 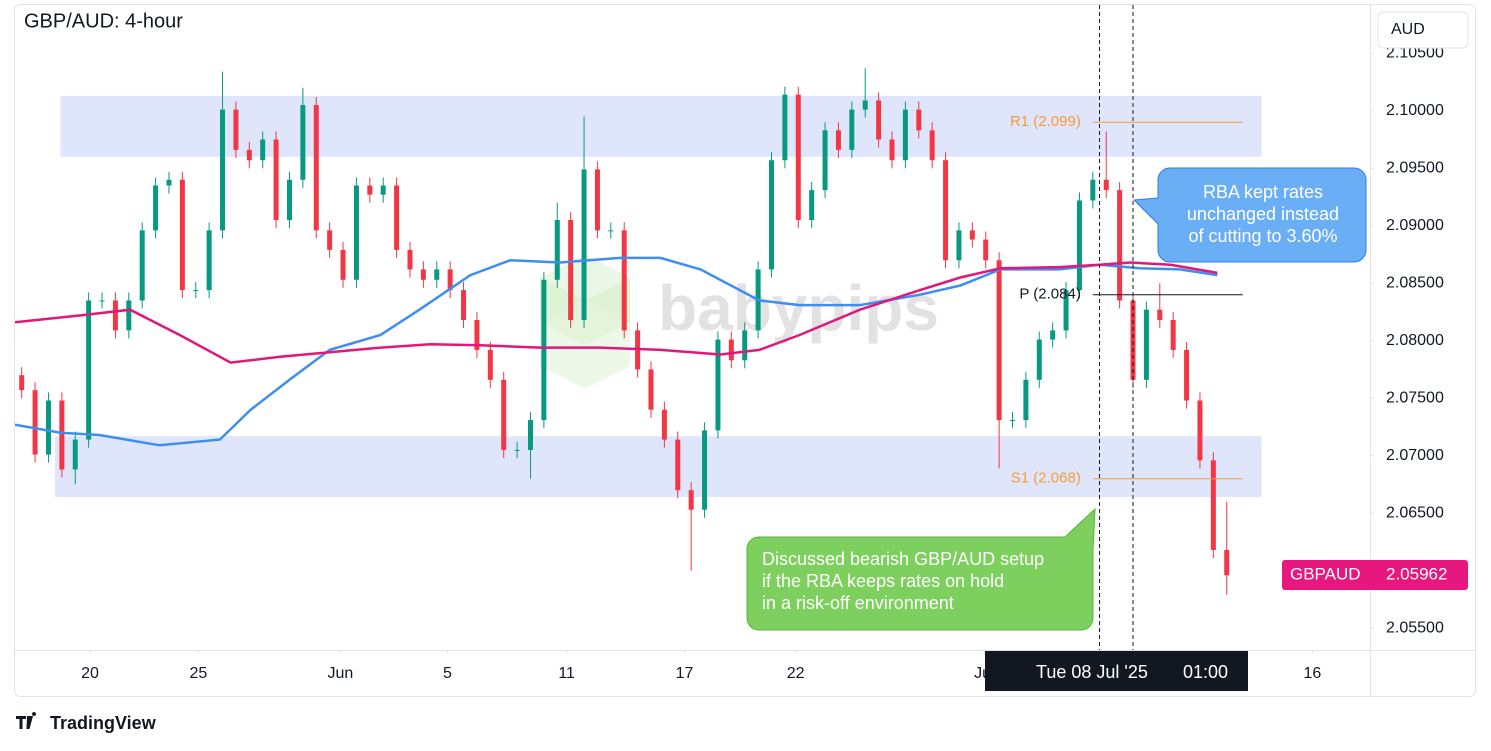 What do you see at coordinates (90, 673) in the screenshot?
I see `x-tick-label: 20` at bounding box center [90, 673].